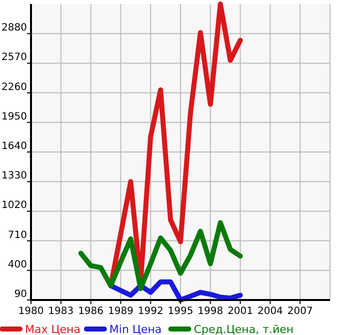 The image size is (345, 335). Describe the element at coordinates (14, 58) in the screenshot. I see `y-tick-label: 2570` at that location.